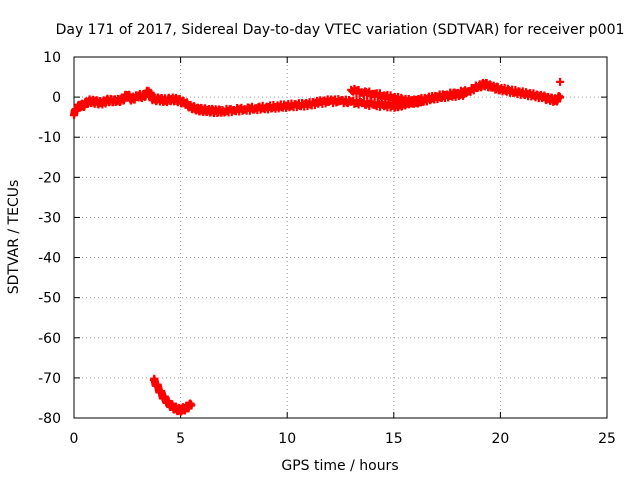 The height and width of the screenshot is (480, 640). Describe the element at coordinates (49, 259) in the screenshot. I see `y-tick-label: -40` at that location.